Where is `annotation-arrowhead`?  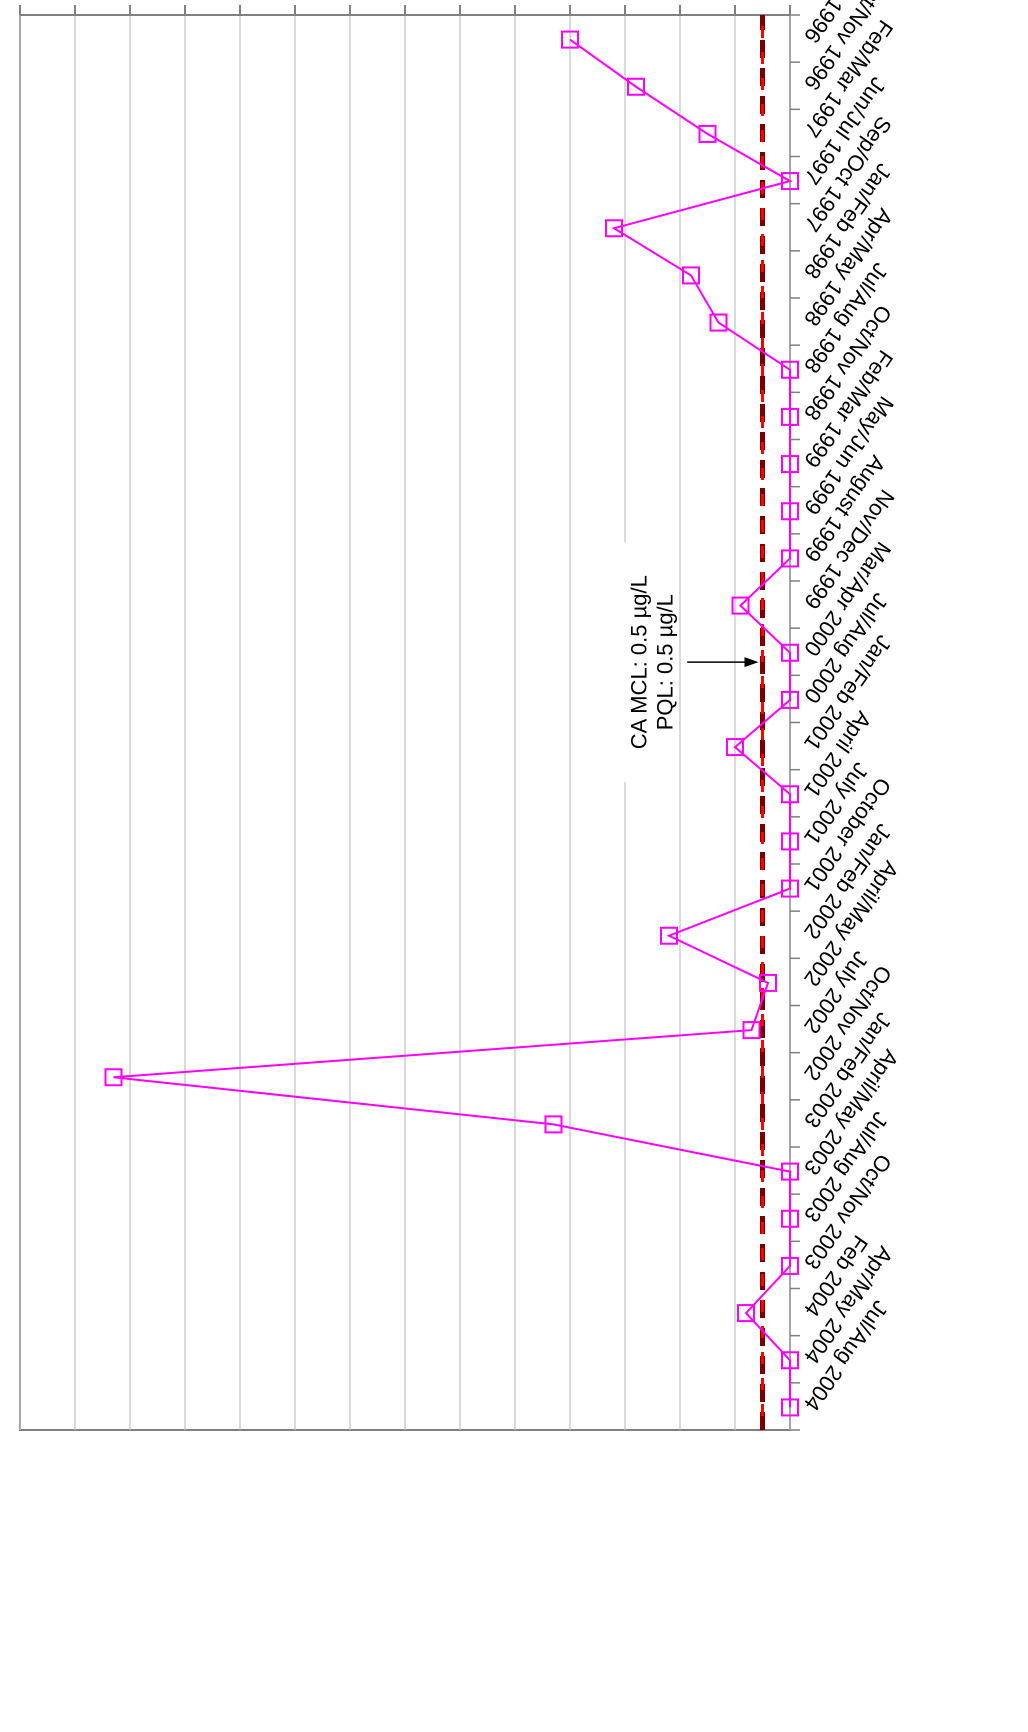 annotation-arrowhead is located at coordinates (751, 662).